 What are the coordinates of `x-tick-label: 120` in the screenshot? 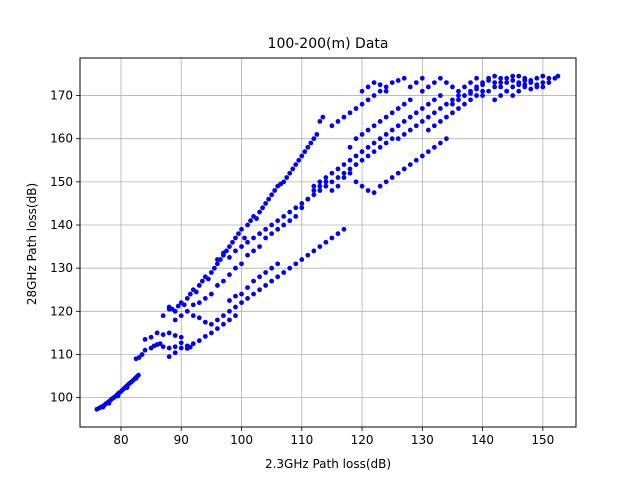 It's located at (362, 440).